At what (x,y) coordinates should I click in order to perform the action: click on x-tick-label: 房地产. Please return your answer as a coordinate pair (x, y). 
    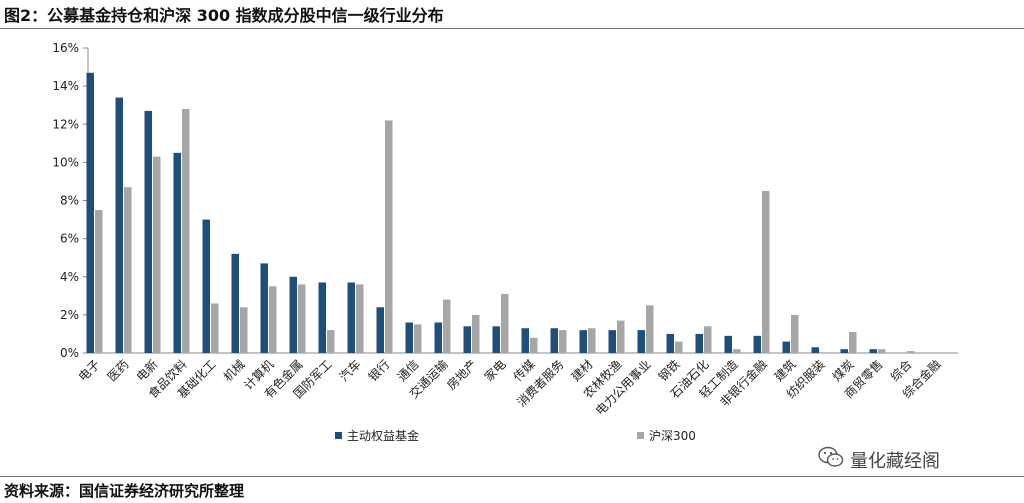
    Looking at the image, I should click on (462, 375).